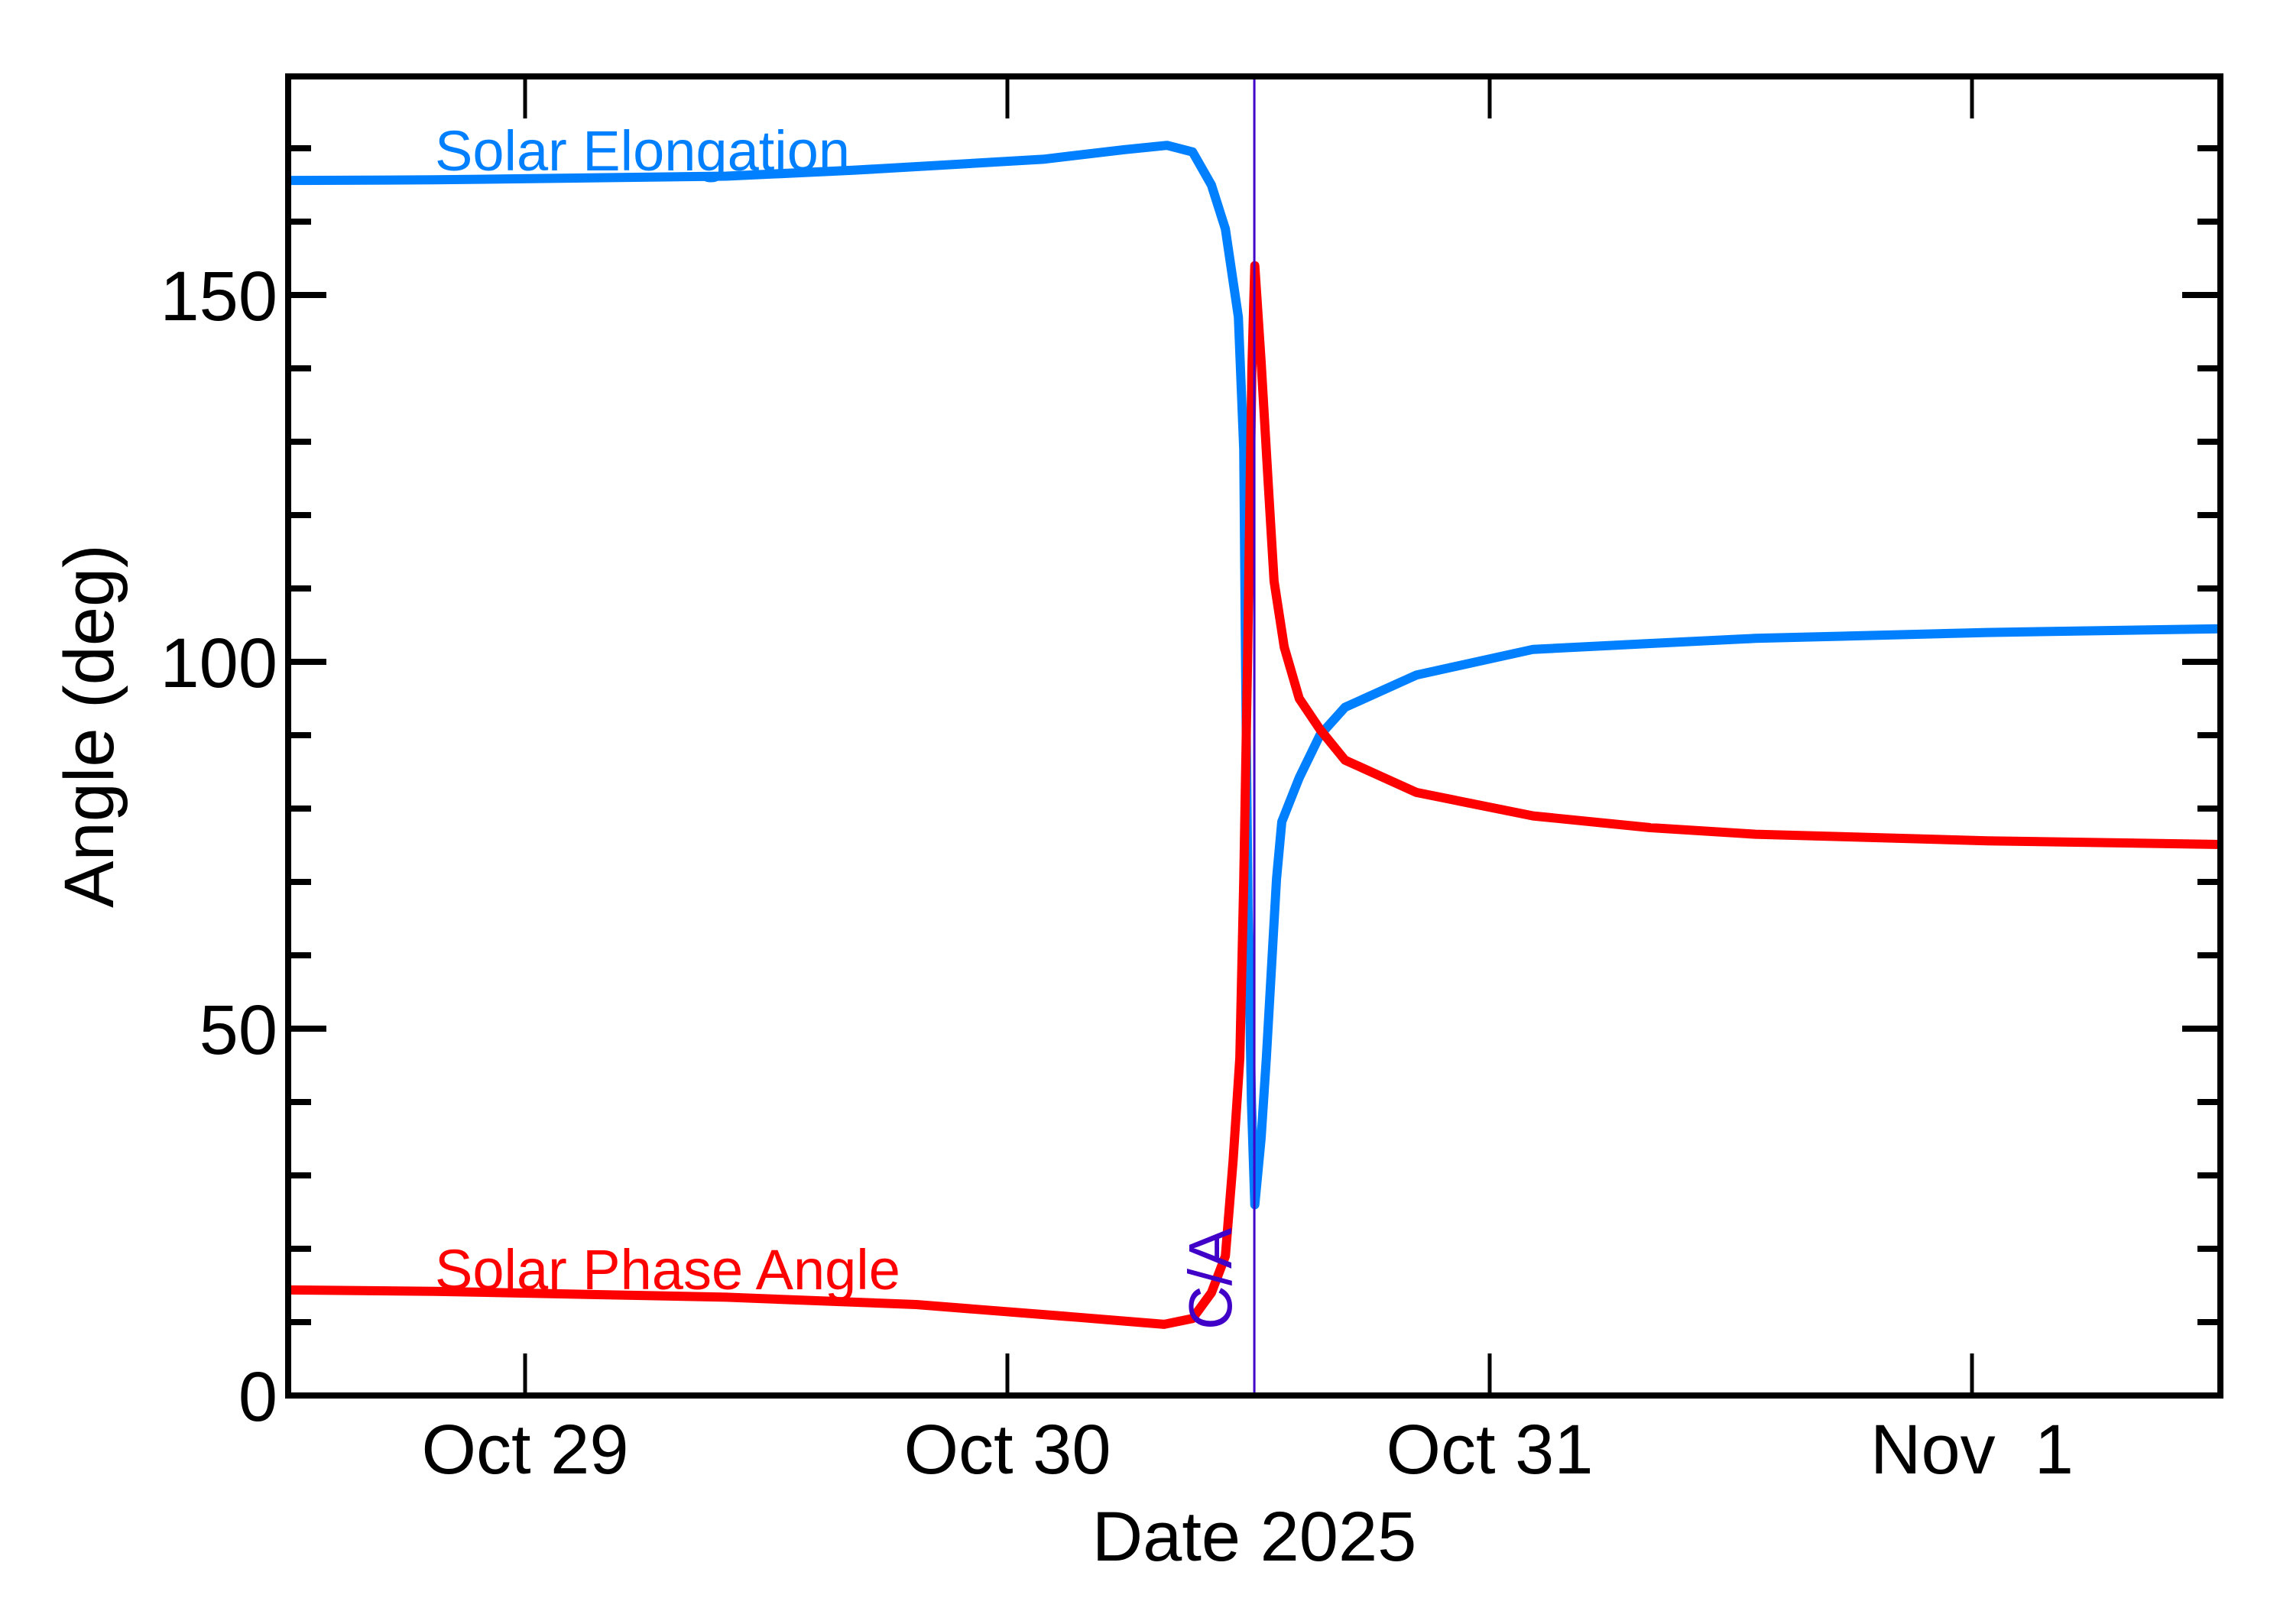  What do you see at coordinates (238, 1030) in the screenshot?
I see `y-tick-label: 50` at bounding box center [238, 1030].